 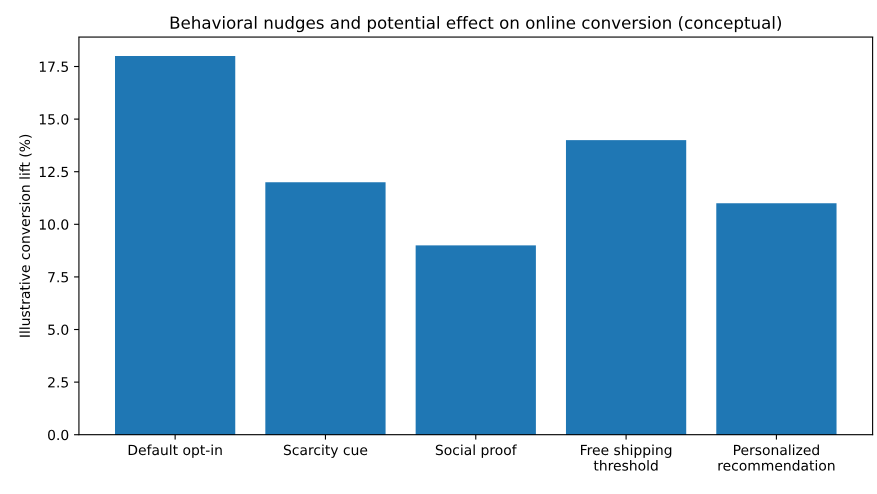 I want to click on y-tick-label: 12.5, so click(x=54, y=172).